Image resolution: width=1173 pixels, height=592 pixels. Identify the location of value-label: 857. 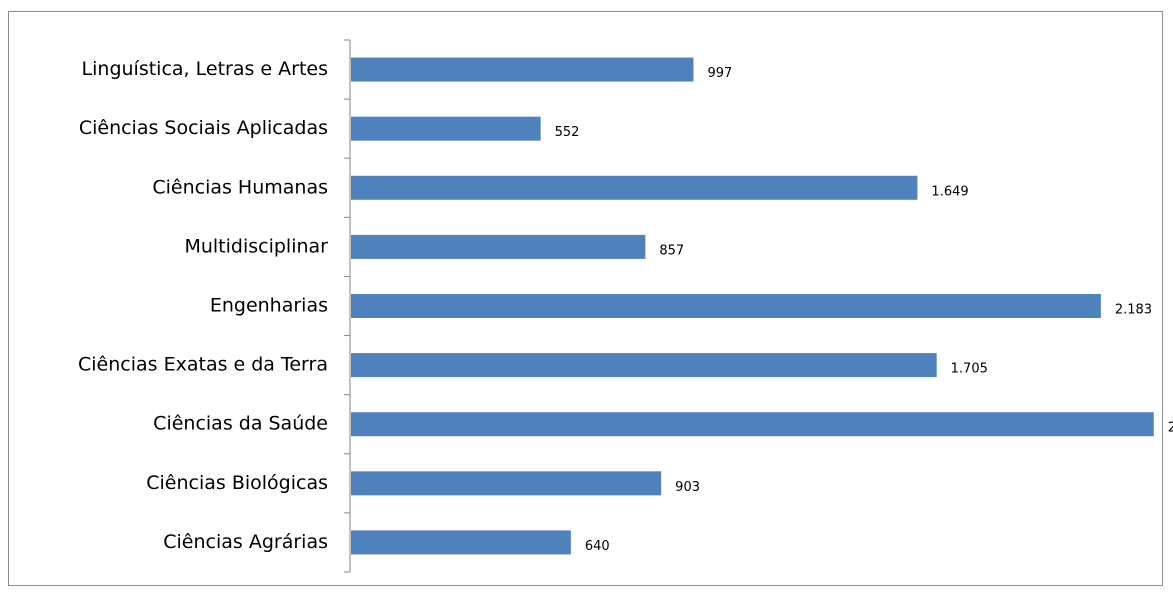
(671, 250).